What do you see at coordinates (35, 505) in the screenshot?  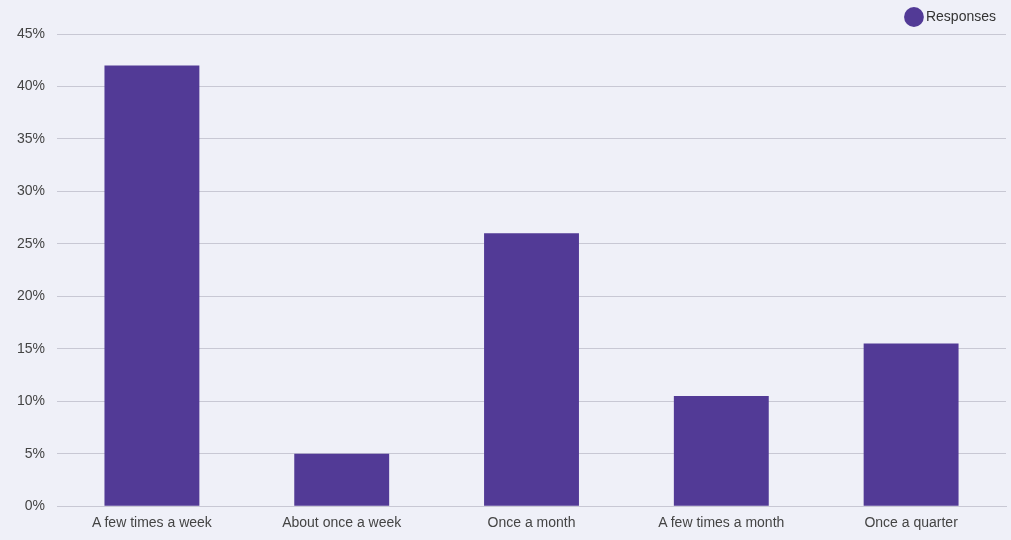 I see `y-tick-label: 0%` at bounding box center [35, 505].